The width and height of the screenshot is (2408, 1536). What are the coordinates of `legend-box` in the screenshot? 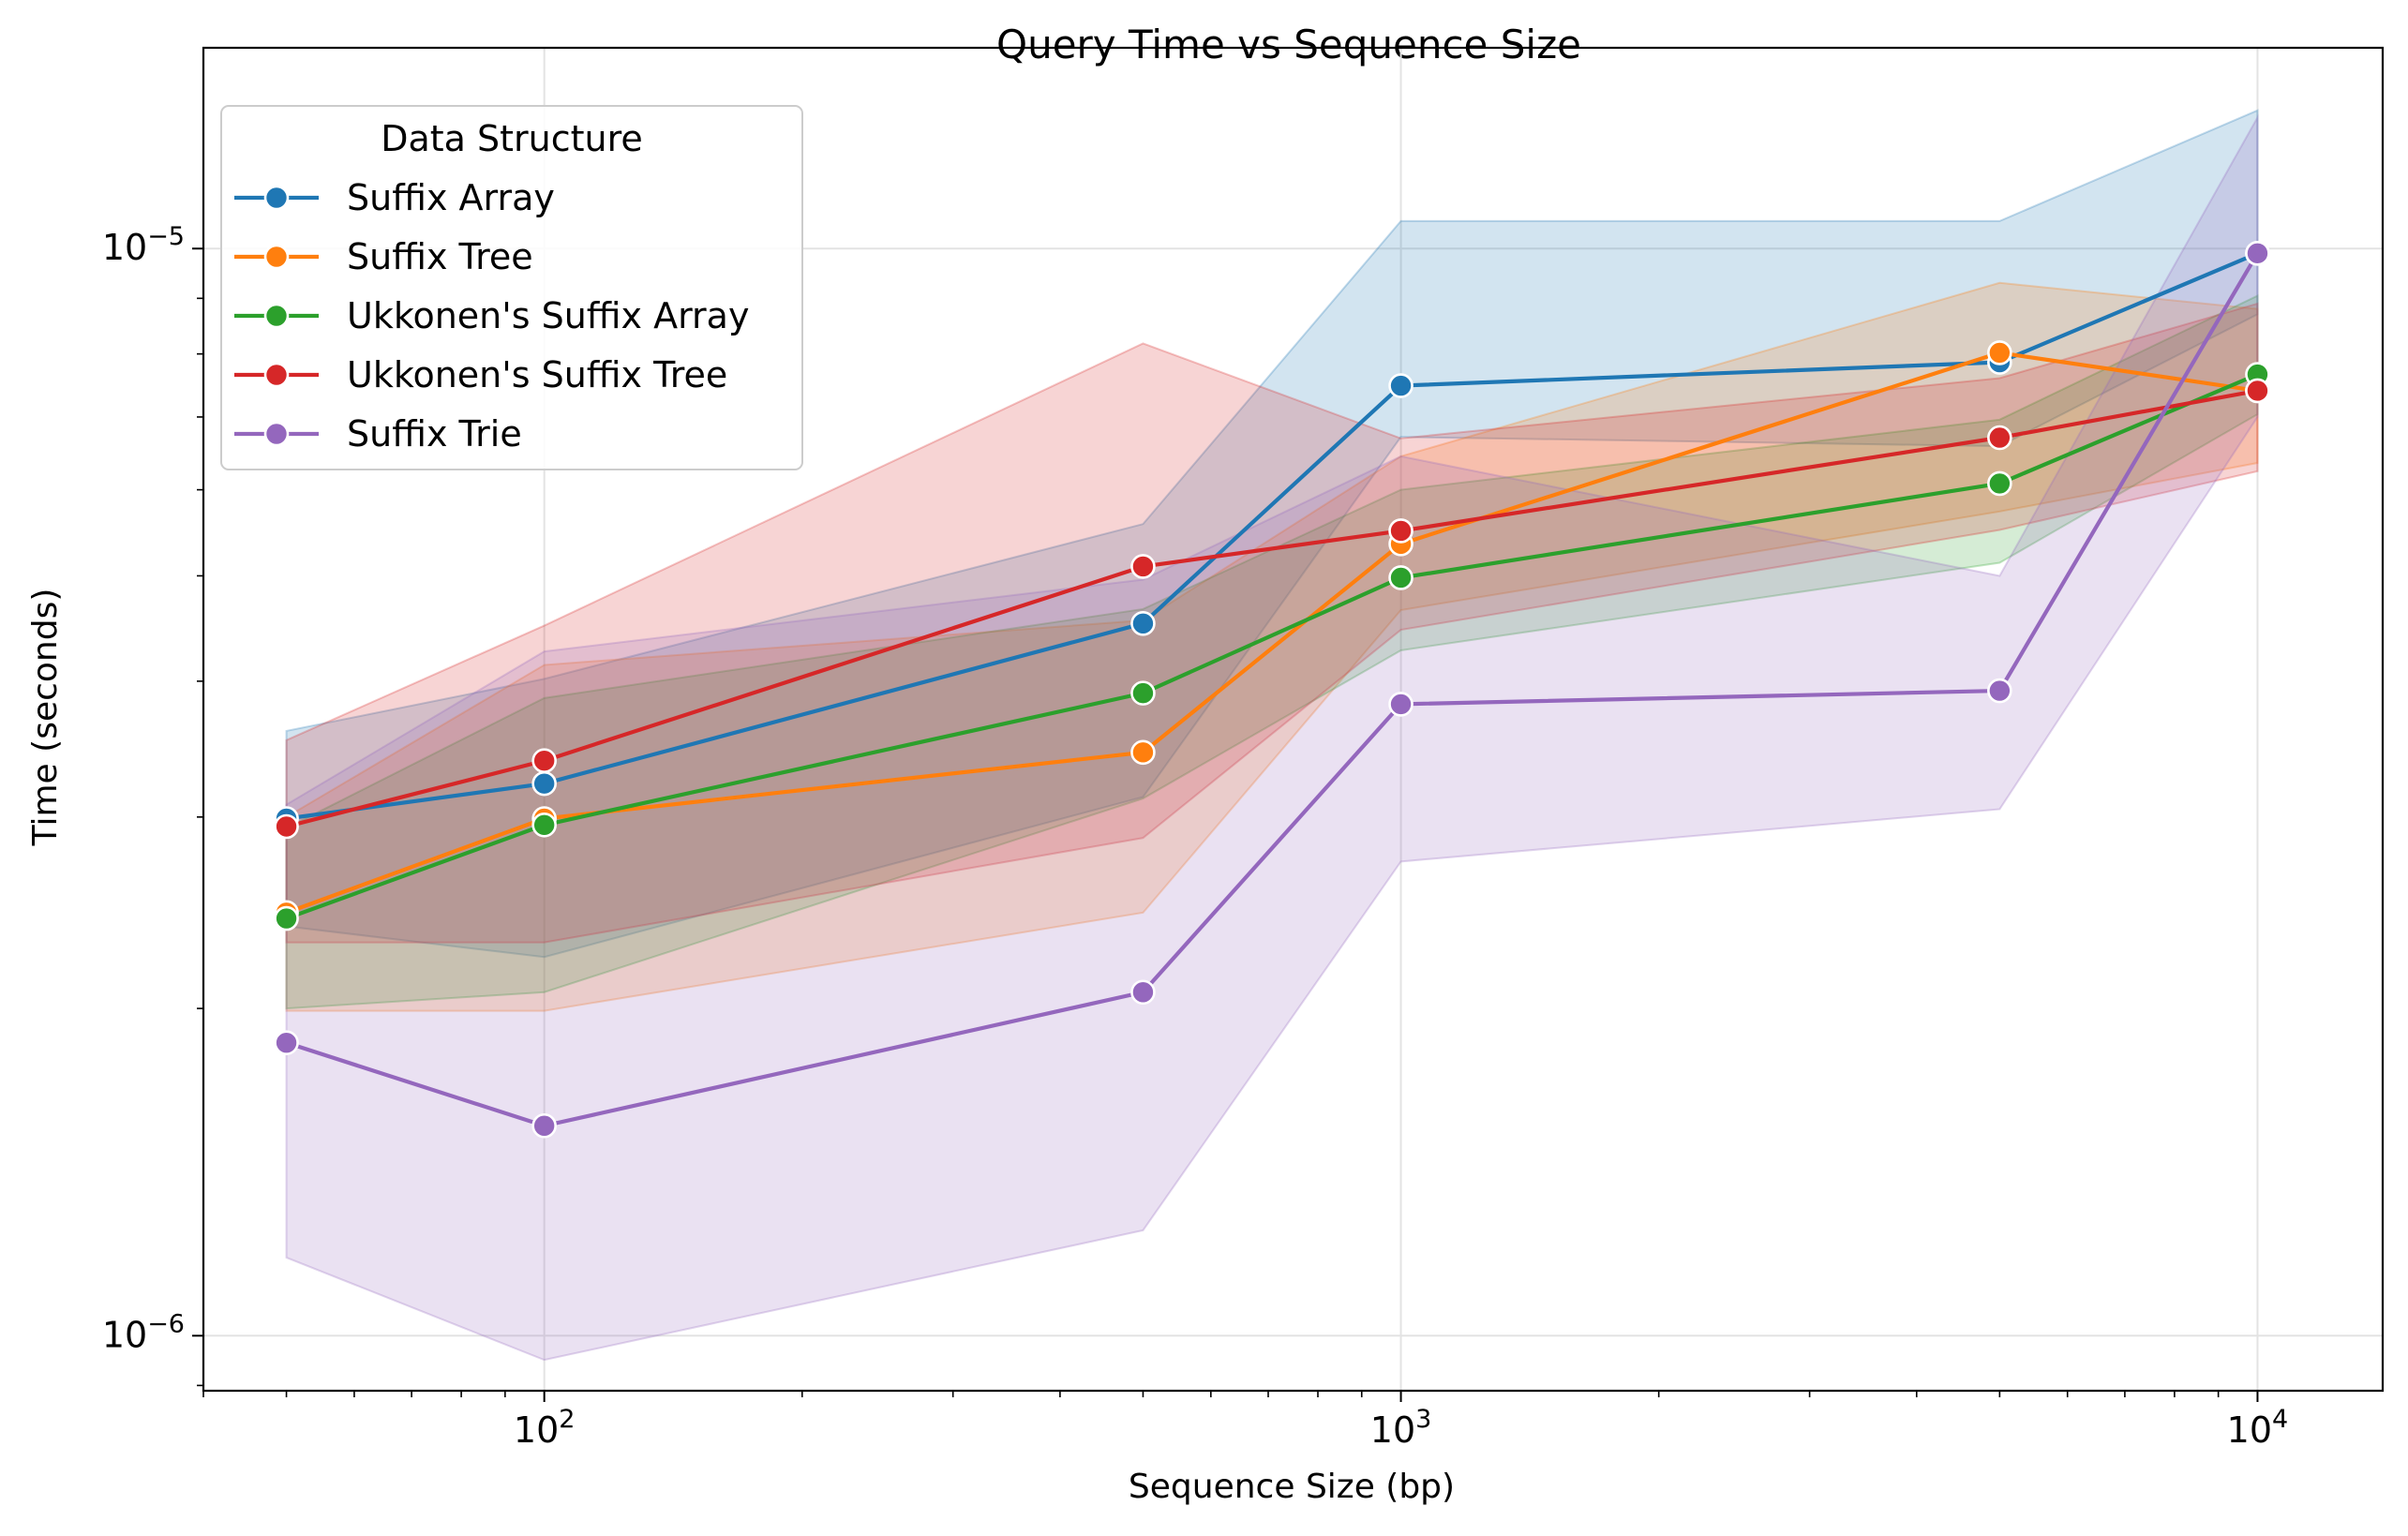 It's located at (511, 287).